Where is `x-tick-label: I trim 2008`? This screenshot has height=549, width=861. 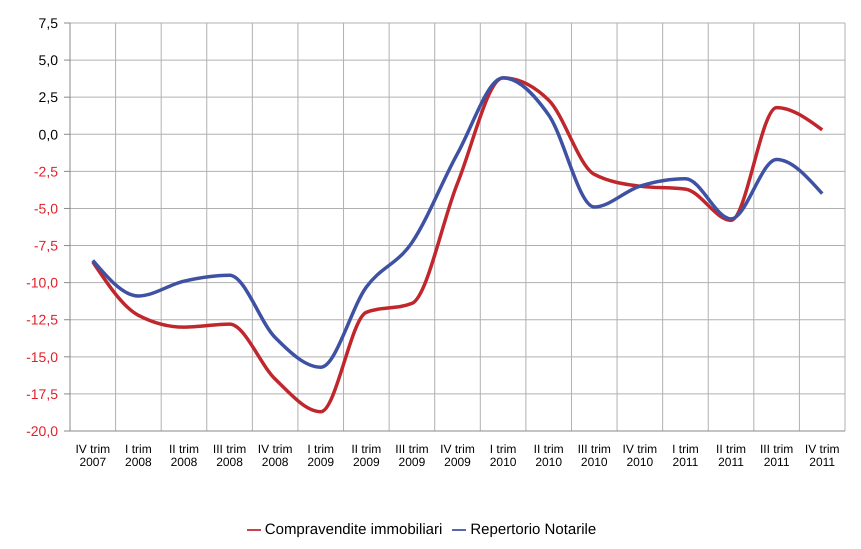
x-tick-label: I trim 2008 is located at coordinates (138, 455).